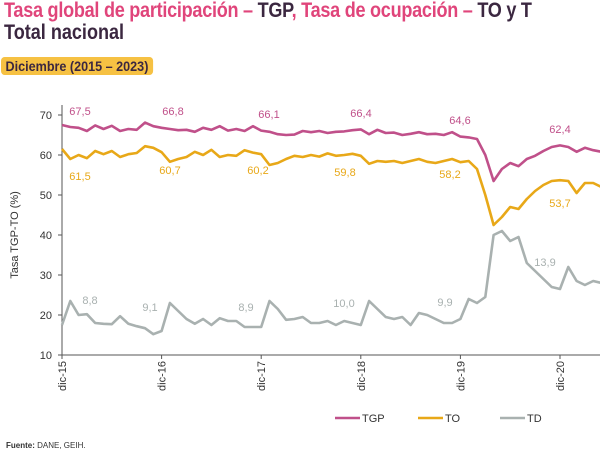  What do you see at coordinates (330, 152) in the screenshot?
I see `series-line-tgp` at bounding box center [330, 152].